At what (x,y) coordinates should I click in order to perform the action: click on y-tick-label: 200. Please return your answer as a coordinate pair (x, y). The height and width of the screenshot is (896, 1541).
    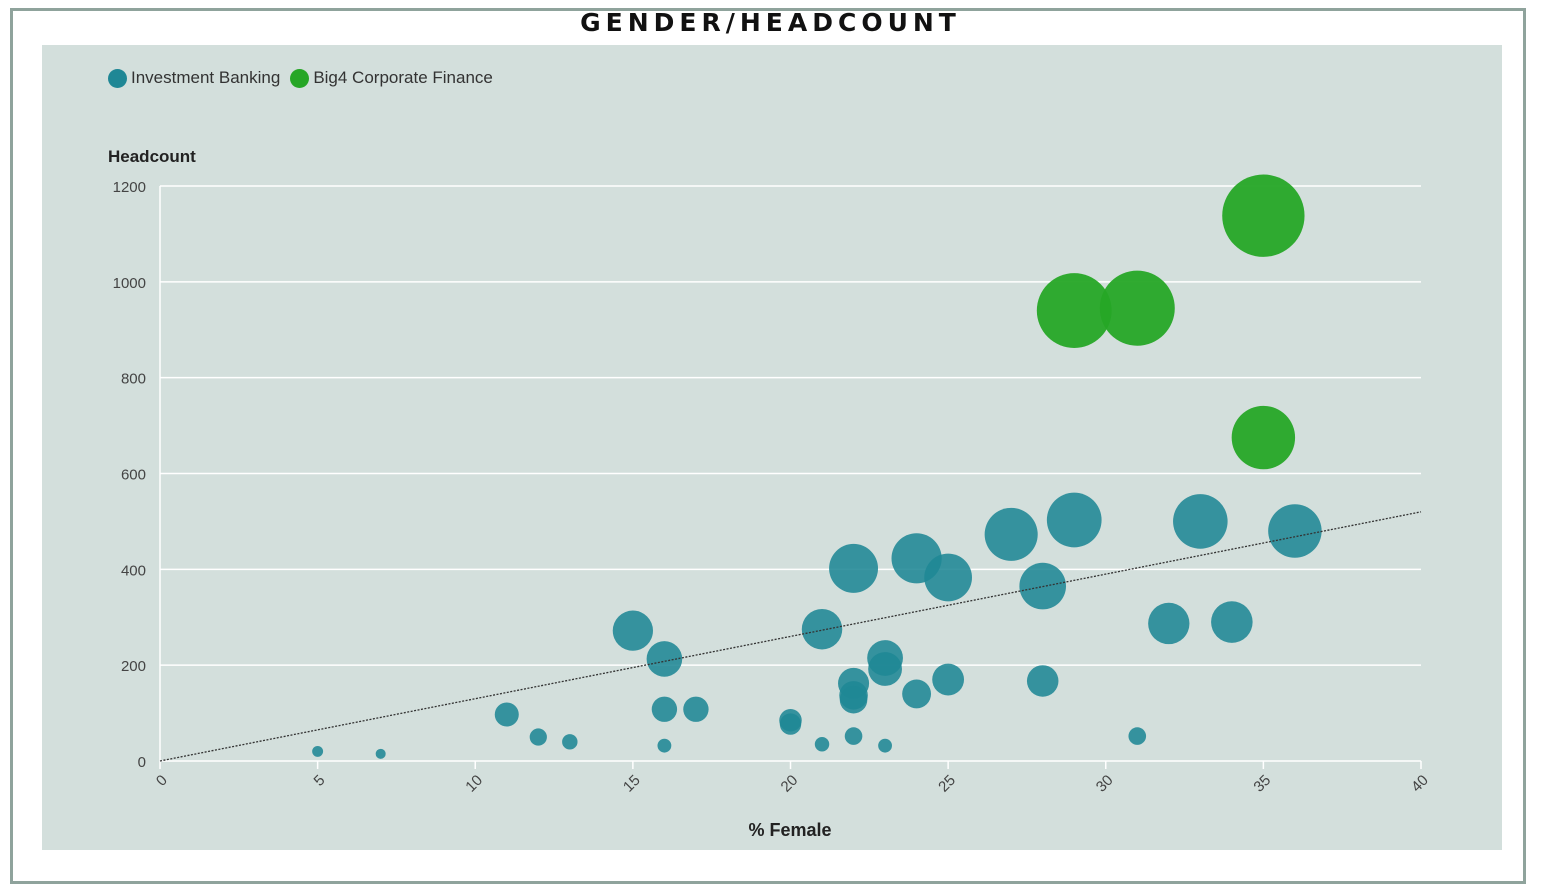
    Looking at the image, I should click on (133, 666).